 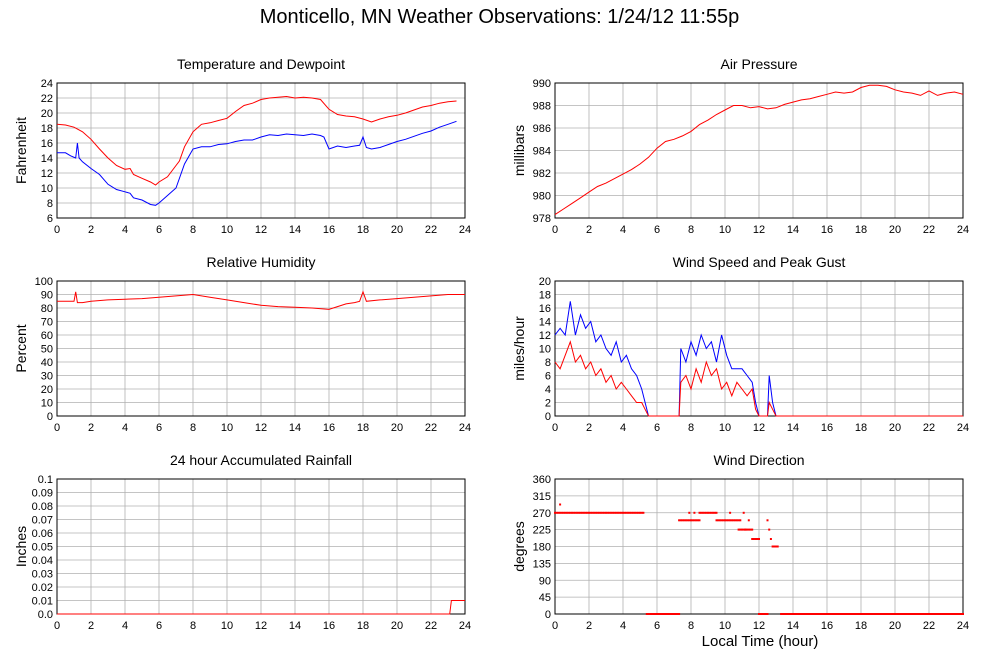 What do you see at coordinates (261, 348) in the screenshot?
I see `plot-frame` at bounding box center [261, 348].